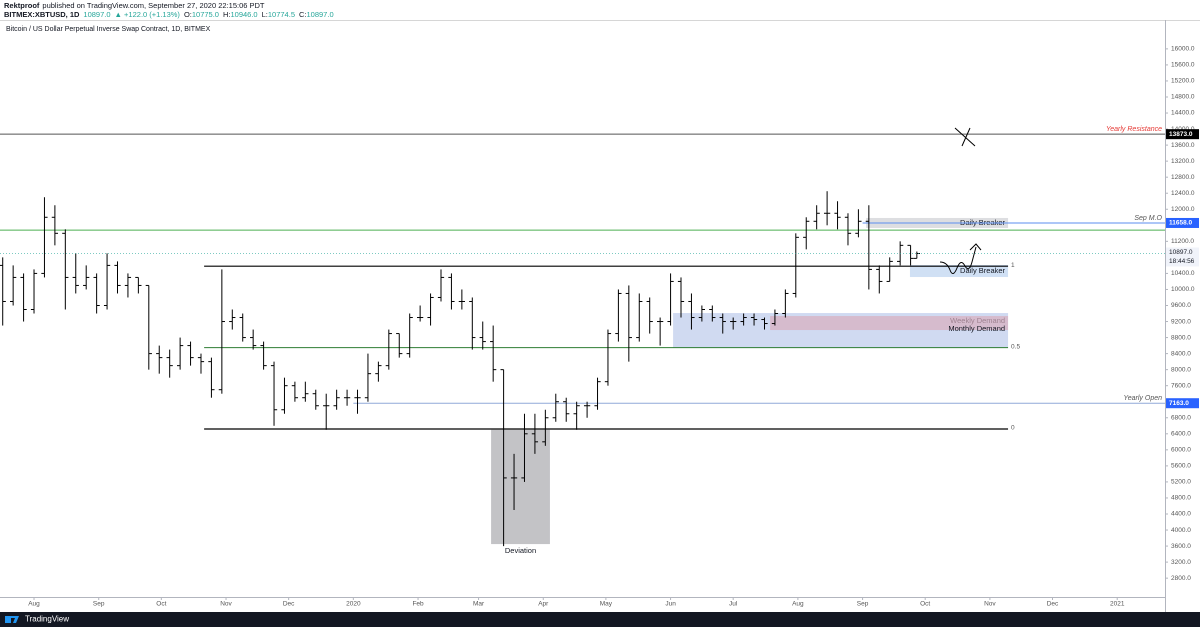 This screenshot has width=1200, height=627. I want to click on x-tick-label: Feb, so click(418, 604).